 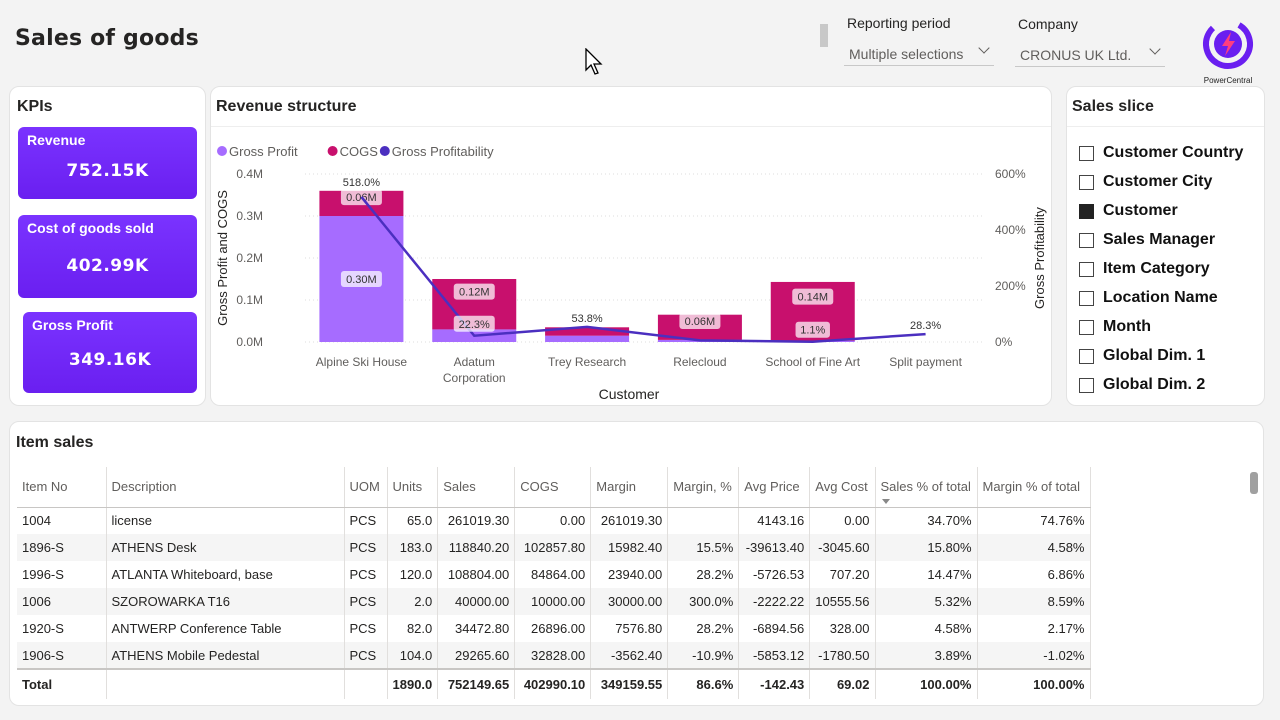 I want to click on legend-label: Gross Profit, so click(x=263, y=151).